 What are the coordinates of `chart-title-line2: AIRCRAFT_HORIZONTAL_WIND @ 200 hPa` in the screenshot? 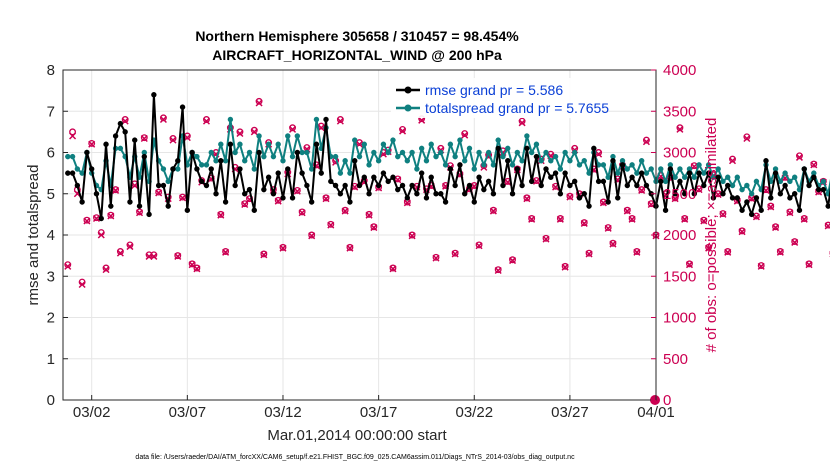 It's located at (357, 55).